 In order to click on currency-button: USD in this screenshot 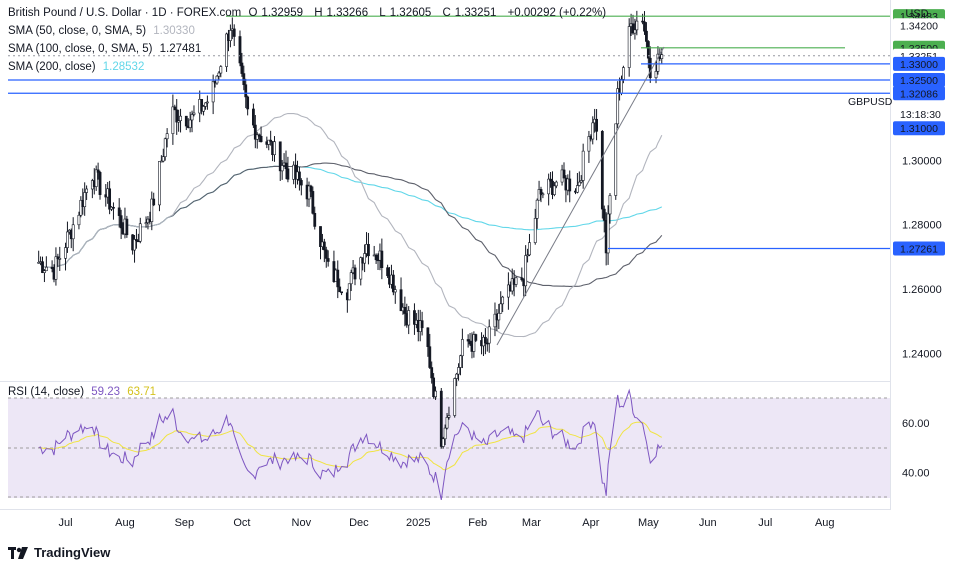, I will do `click(917, 14)`.